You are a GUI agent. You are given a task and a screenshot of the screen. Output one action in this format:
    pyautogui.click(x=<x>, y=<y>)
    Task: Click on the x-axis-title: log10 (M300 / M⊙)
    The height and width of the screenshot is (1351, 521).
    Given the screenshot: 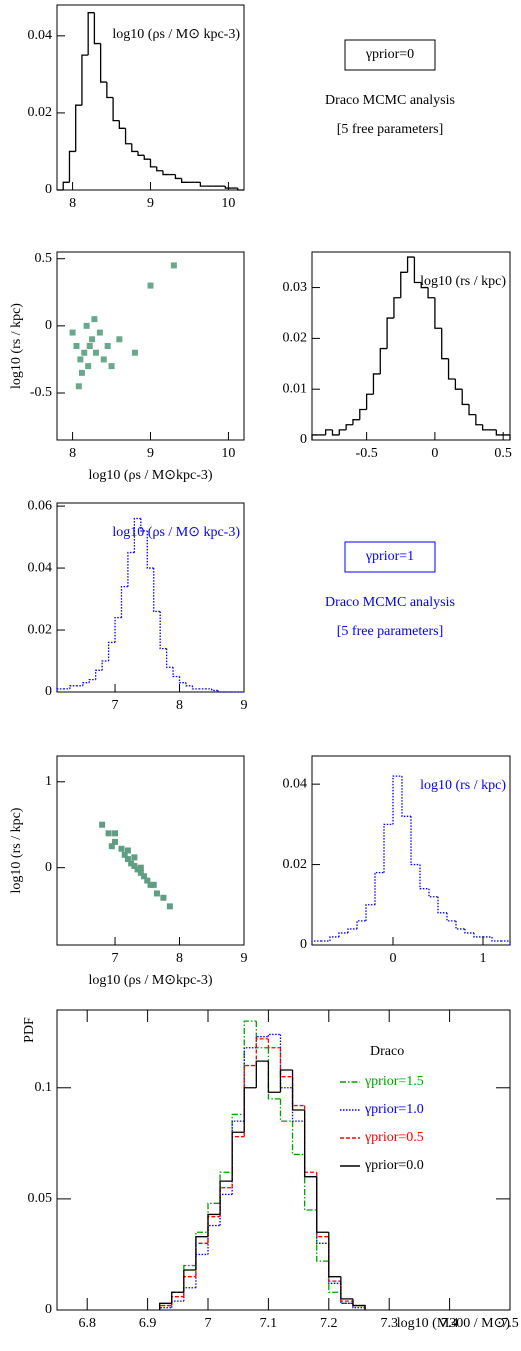 What is the action you would take?
    pyautogui.click(x=454, y=1323)
    